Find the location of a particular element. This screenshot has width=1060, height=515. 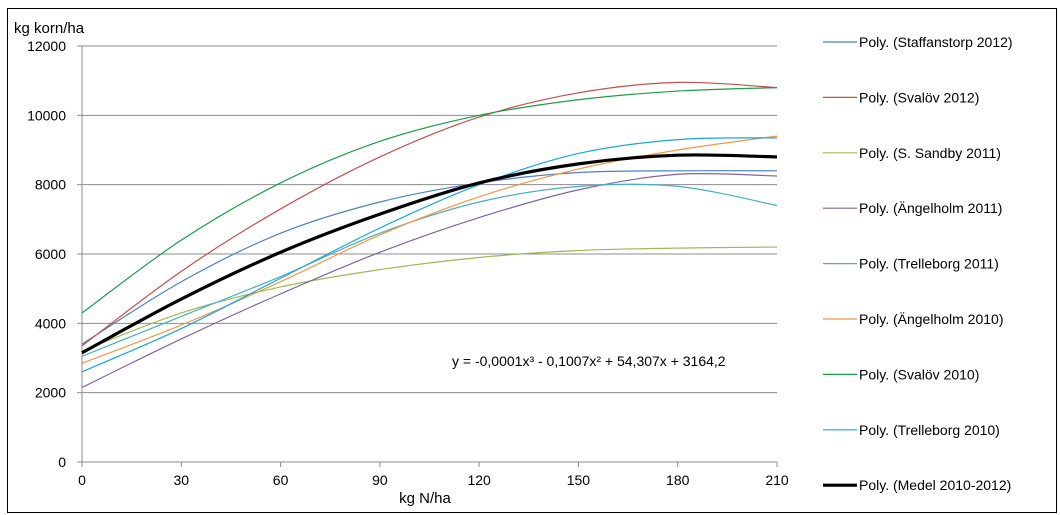

y-tick-label: 0 is located at coordinates (62, 462).